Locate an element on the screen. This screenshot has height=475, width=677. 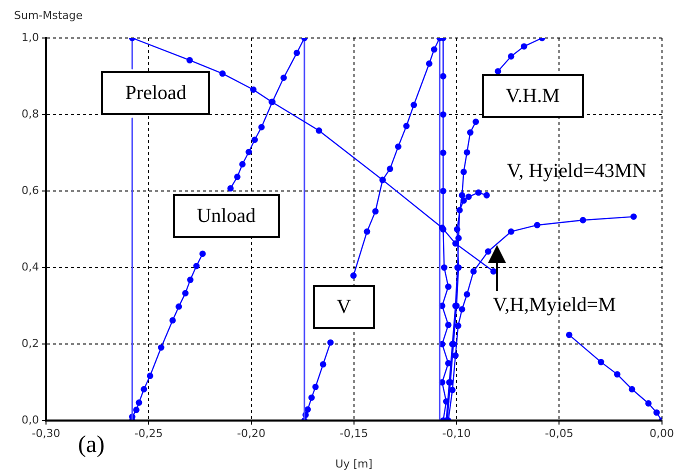
y-tick-label: 0,8 is located at coordinates (30, 113).